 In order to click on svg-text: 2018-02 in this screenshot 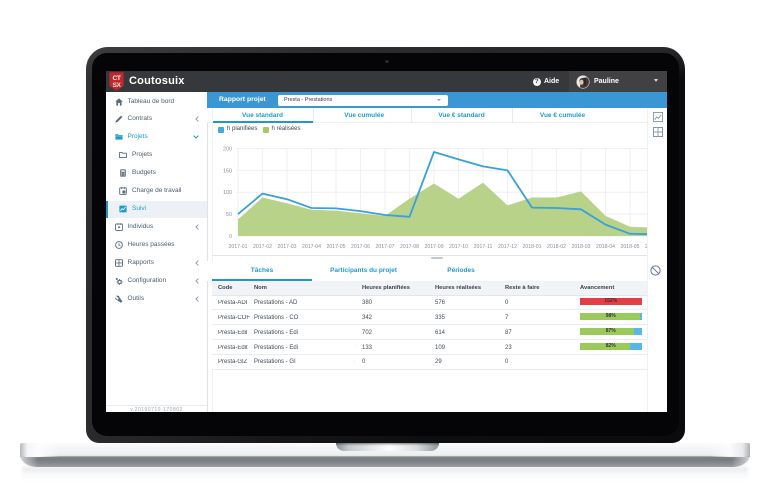, I will do `click(556, 247)`.